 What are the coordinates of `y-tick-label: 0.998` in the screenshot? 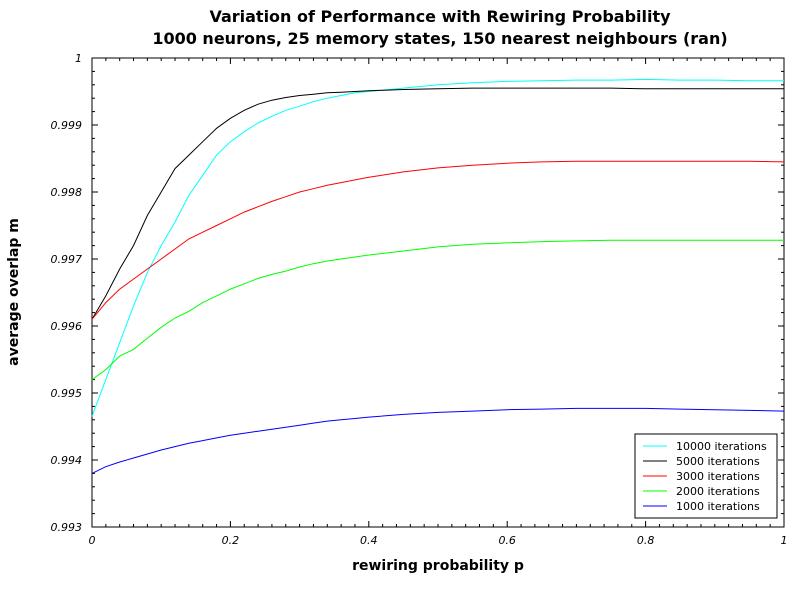 It's located at (67, 192).